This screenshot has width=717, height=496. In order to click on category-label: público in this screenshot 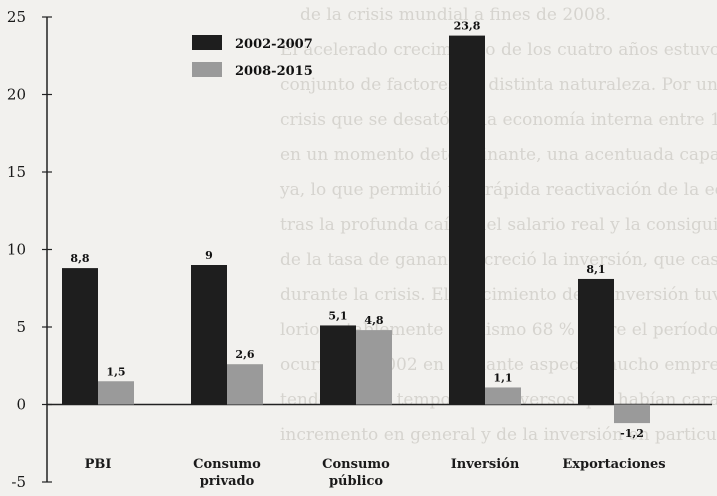, I will do `click(356, 481)`.